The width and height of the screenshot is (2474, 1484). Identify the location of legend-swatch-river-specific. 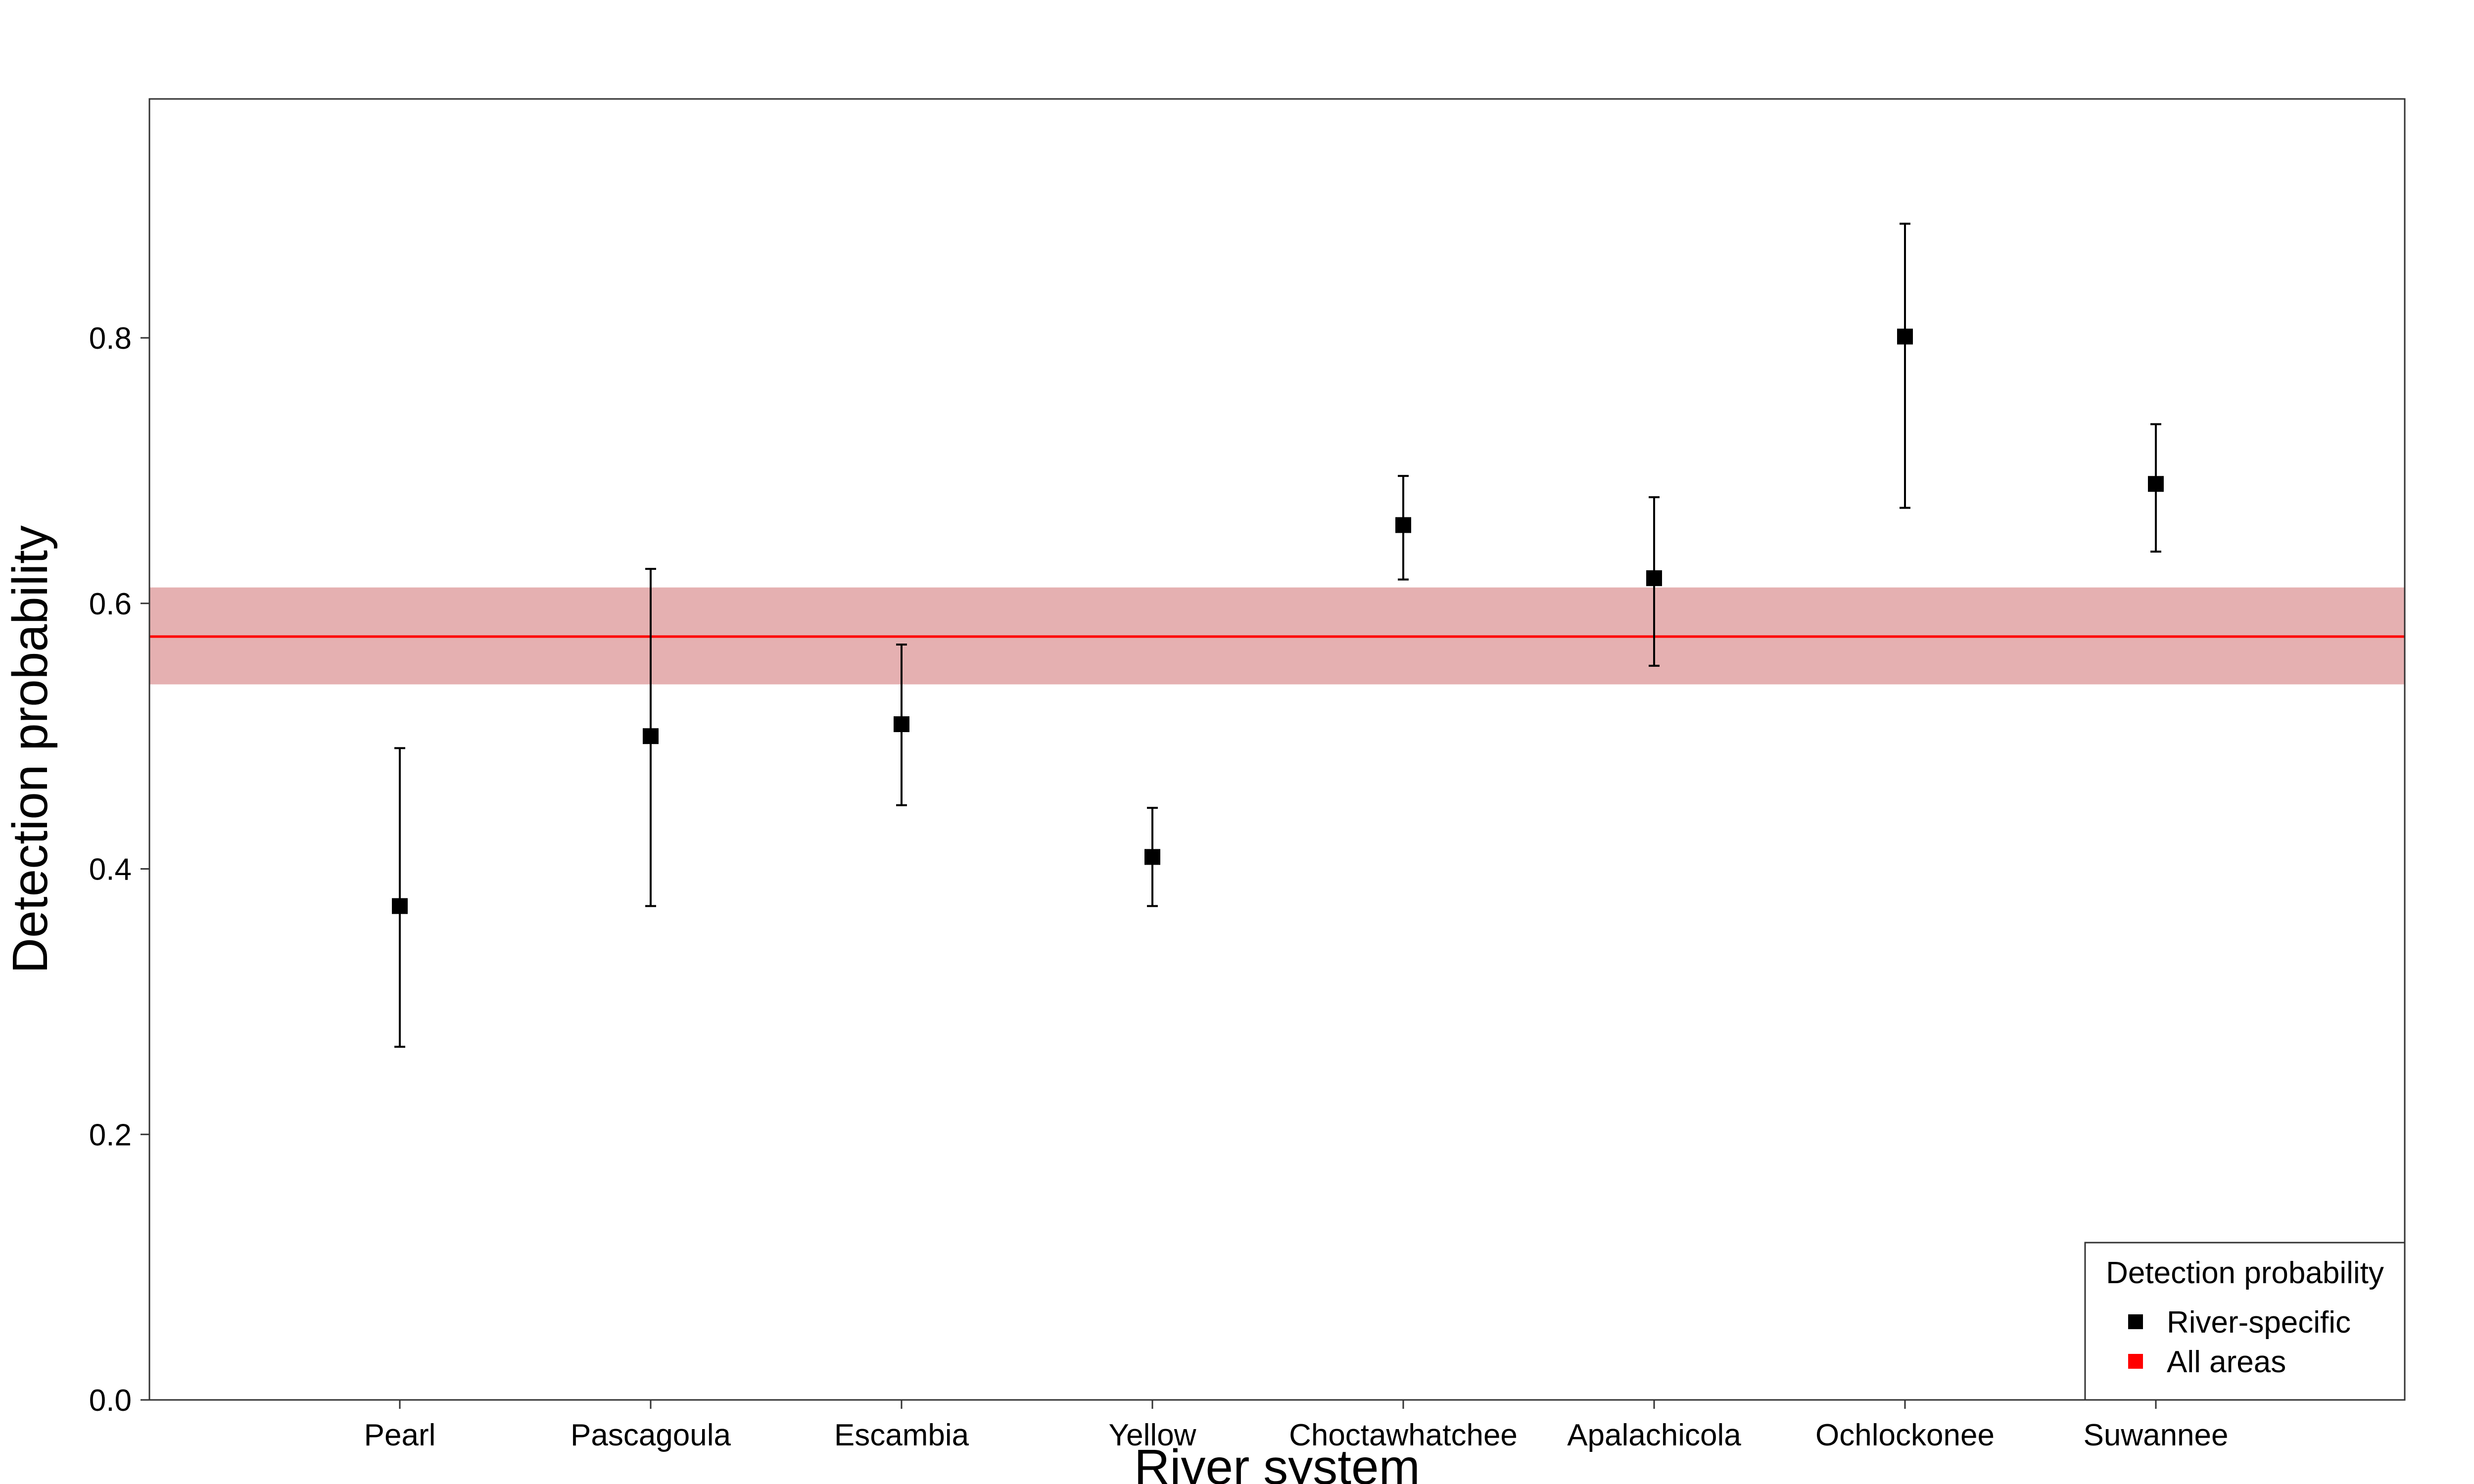
(2135, 1321).